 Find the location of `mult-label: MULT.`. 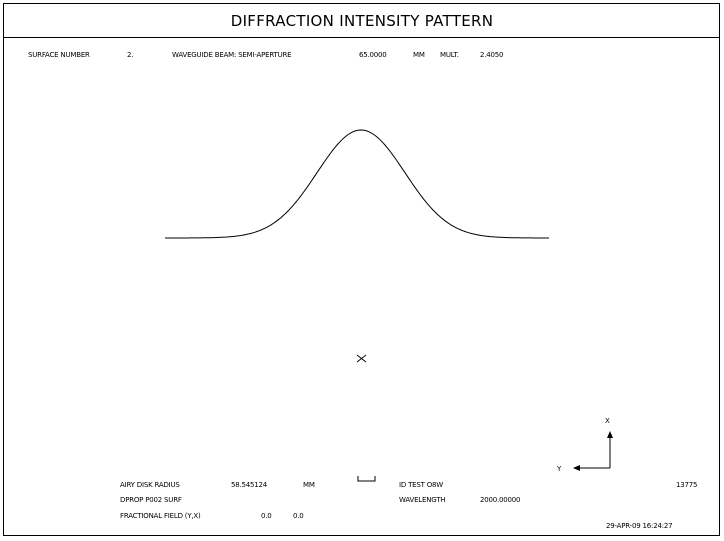

mult-label: MULT. is located at coordinates (449, 55).